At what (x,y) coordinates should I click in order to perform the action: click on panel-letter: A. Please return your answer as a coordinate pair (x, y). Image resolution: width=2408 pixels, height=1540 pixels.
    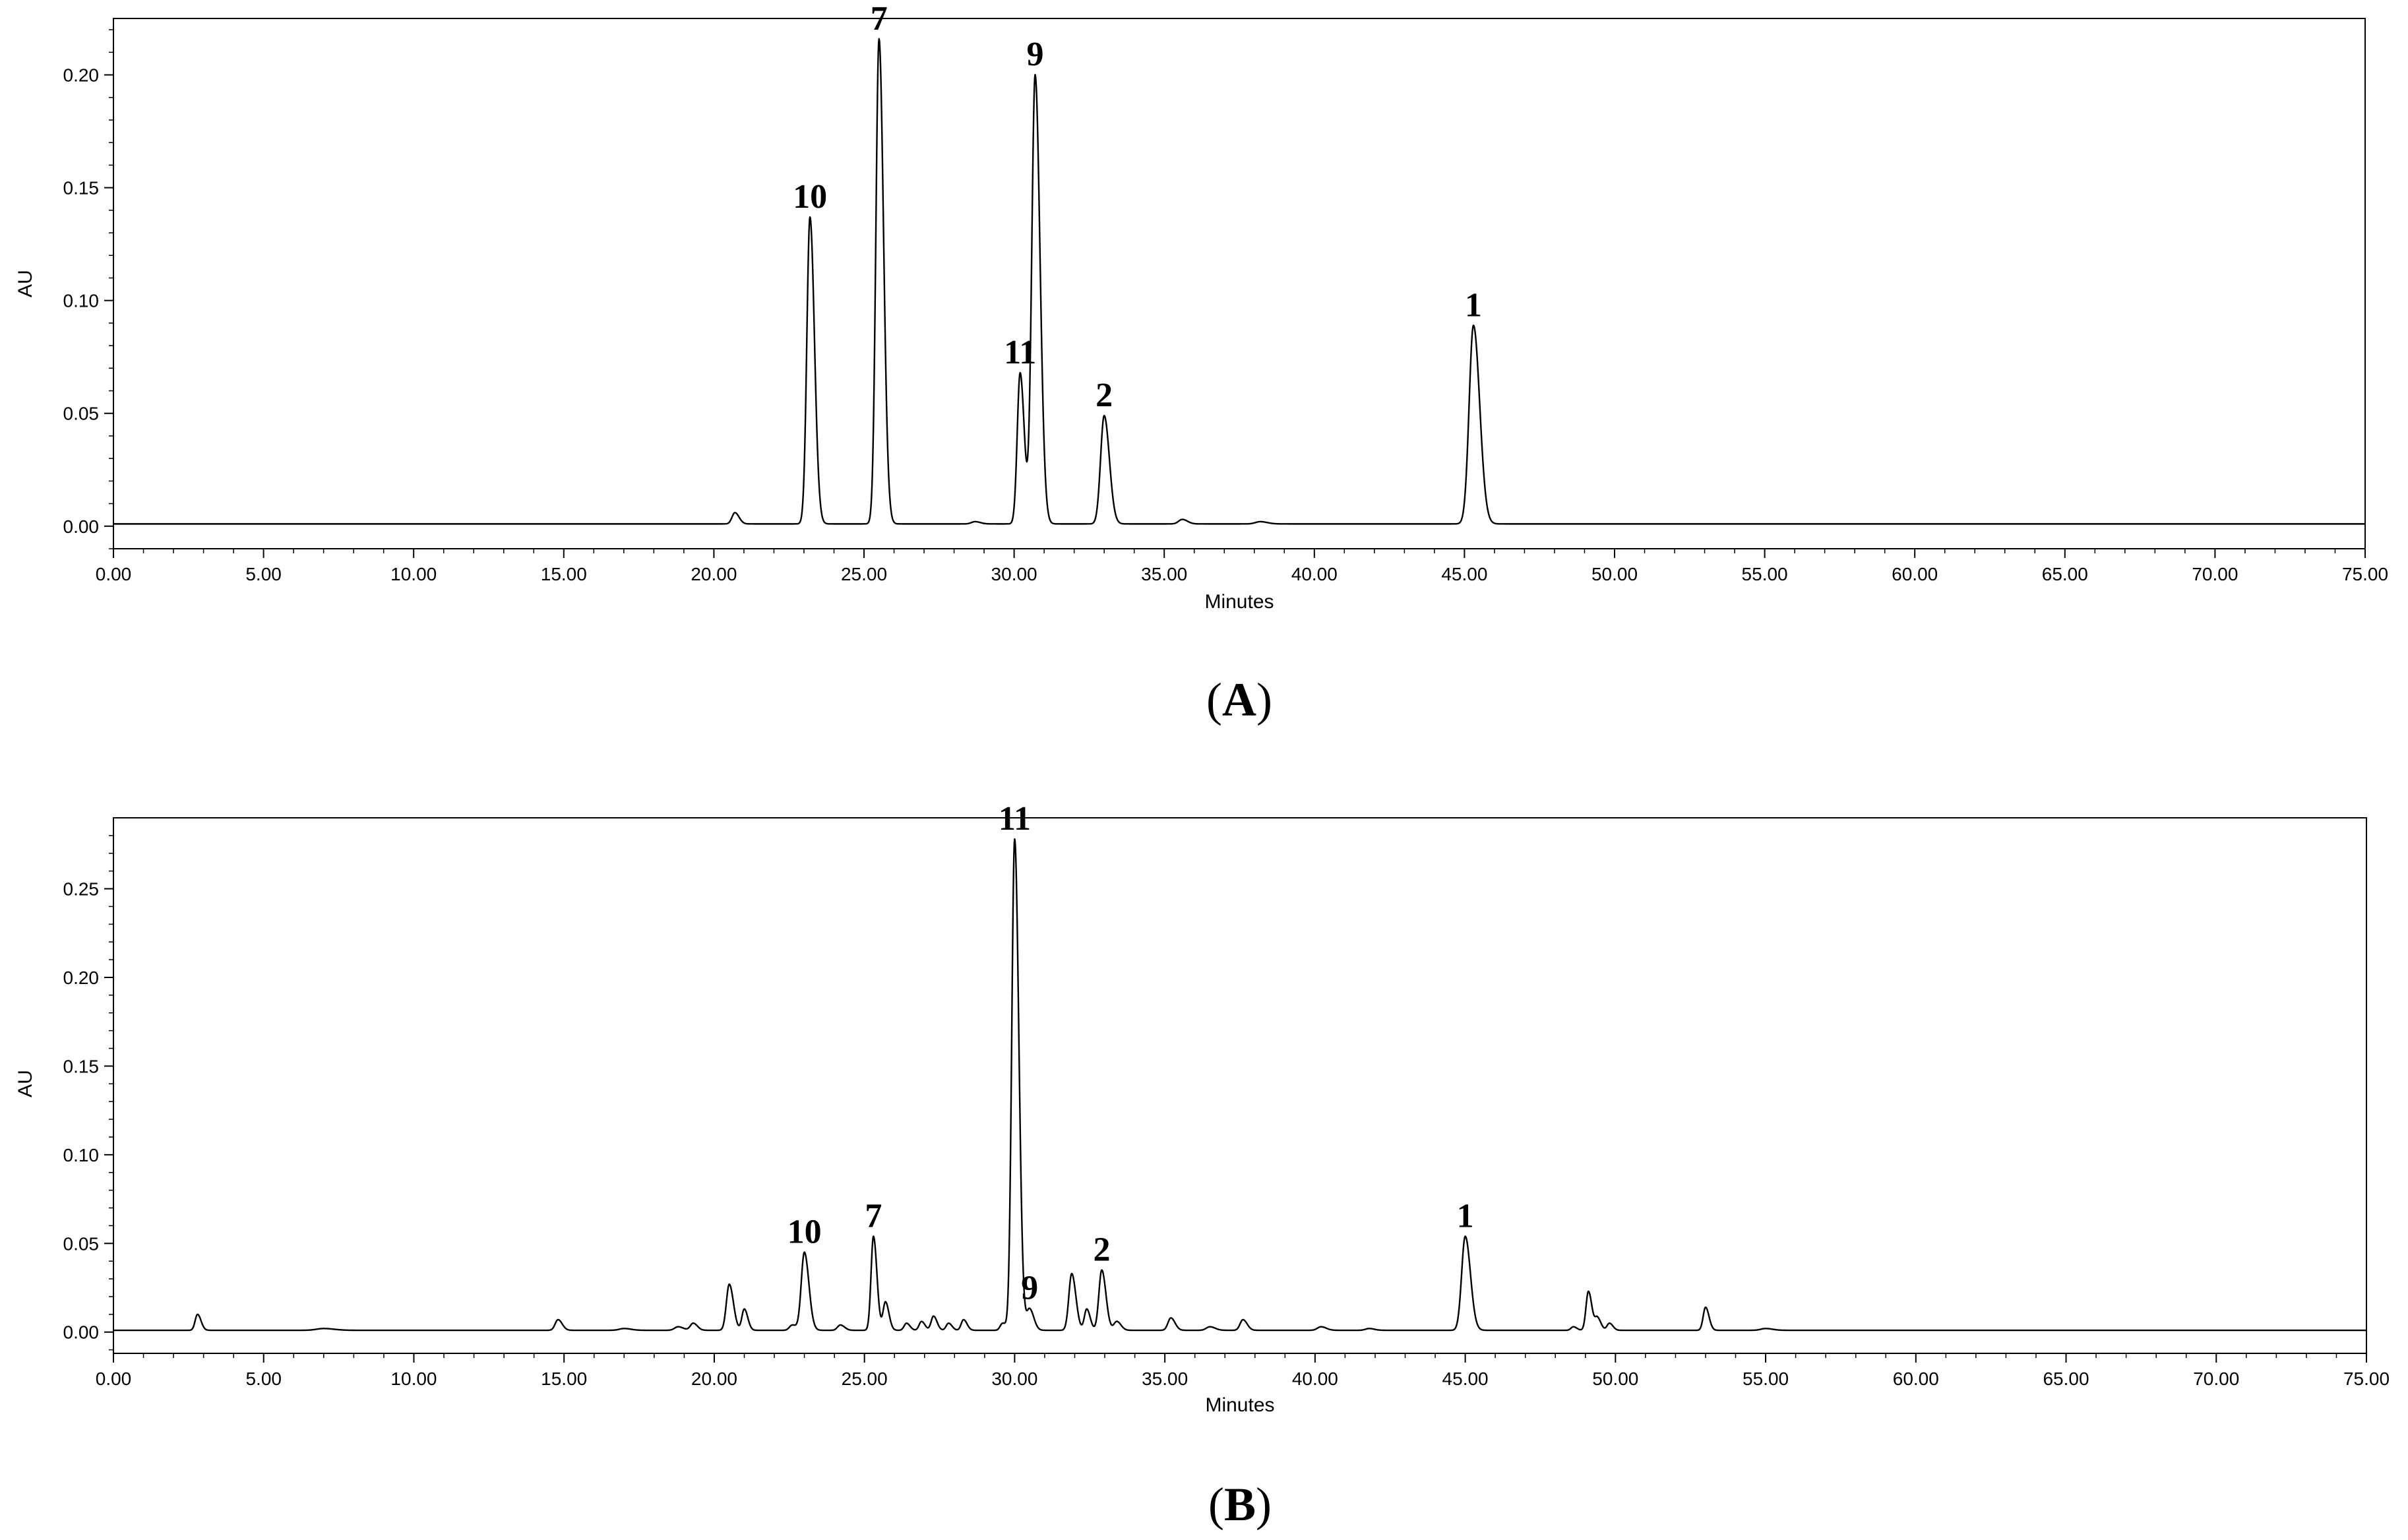
    Looking at the image, I should click on (1239, 699).